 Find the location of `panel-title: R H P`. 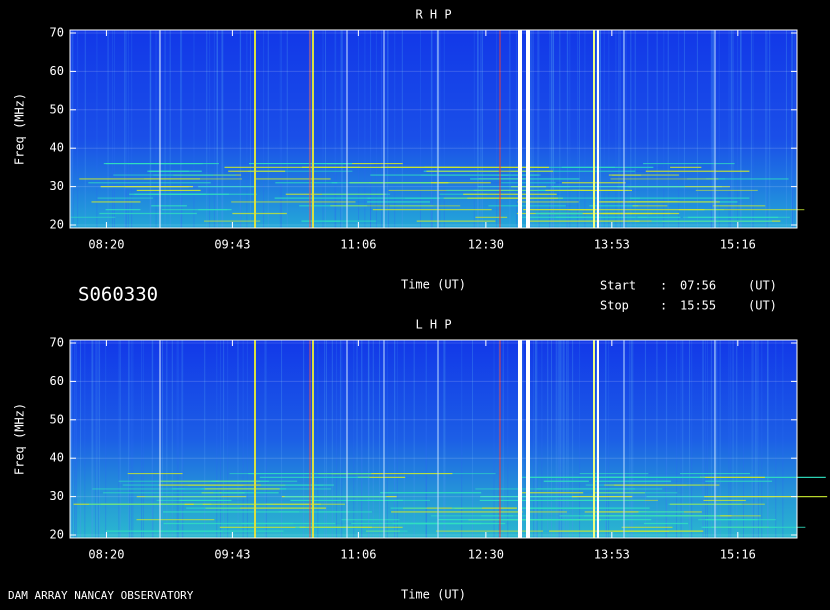

panel-title: R H P is located at coordinates (433, 15).